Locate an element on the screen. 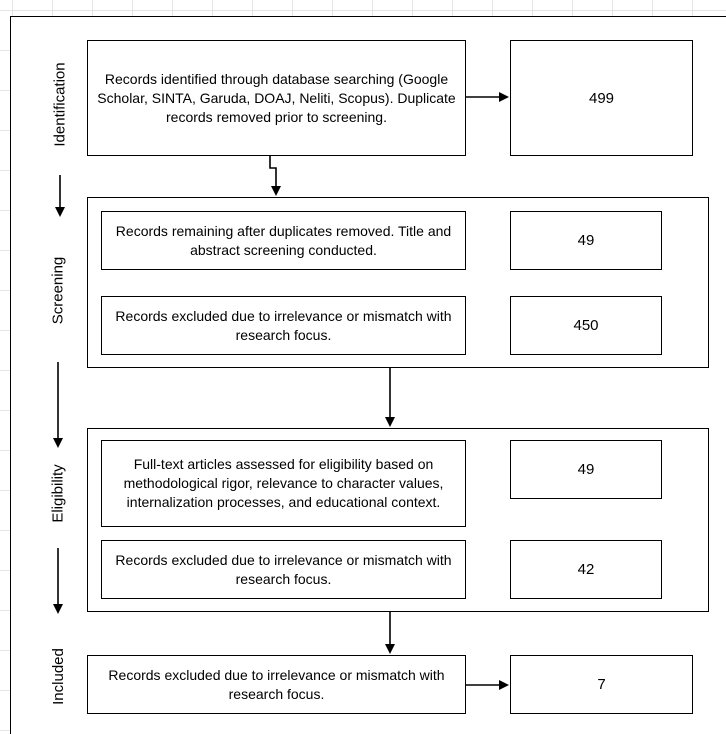  screening-excluded-count: 450 is located at coordinates (586, 325).